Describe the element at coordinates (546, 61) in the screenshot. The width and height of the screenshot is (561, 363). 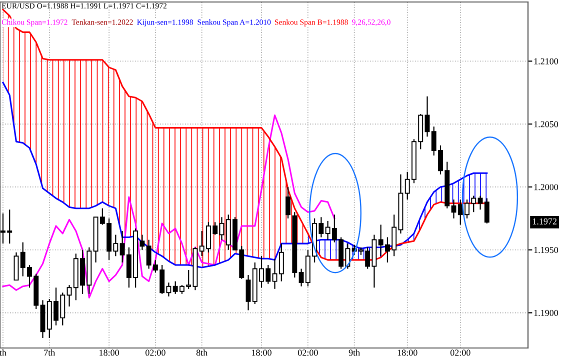
I see `y-tick-label: 1.2100` at that location.